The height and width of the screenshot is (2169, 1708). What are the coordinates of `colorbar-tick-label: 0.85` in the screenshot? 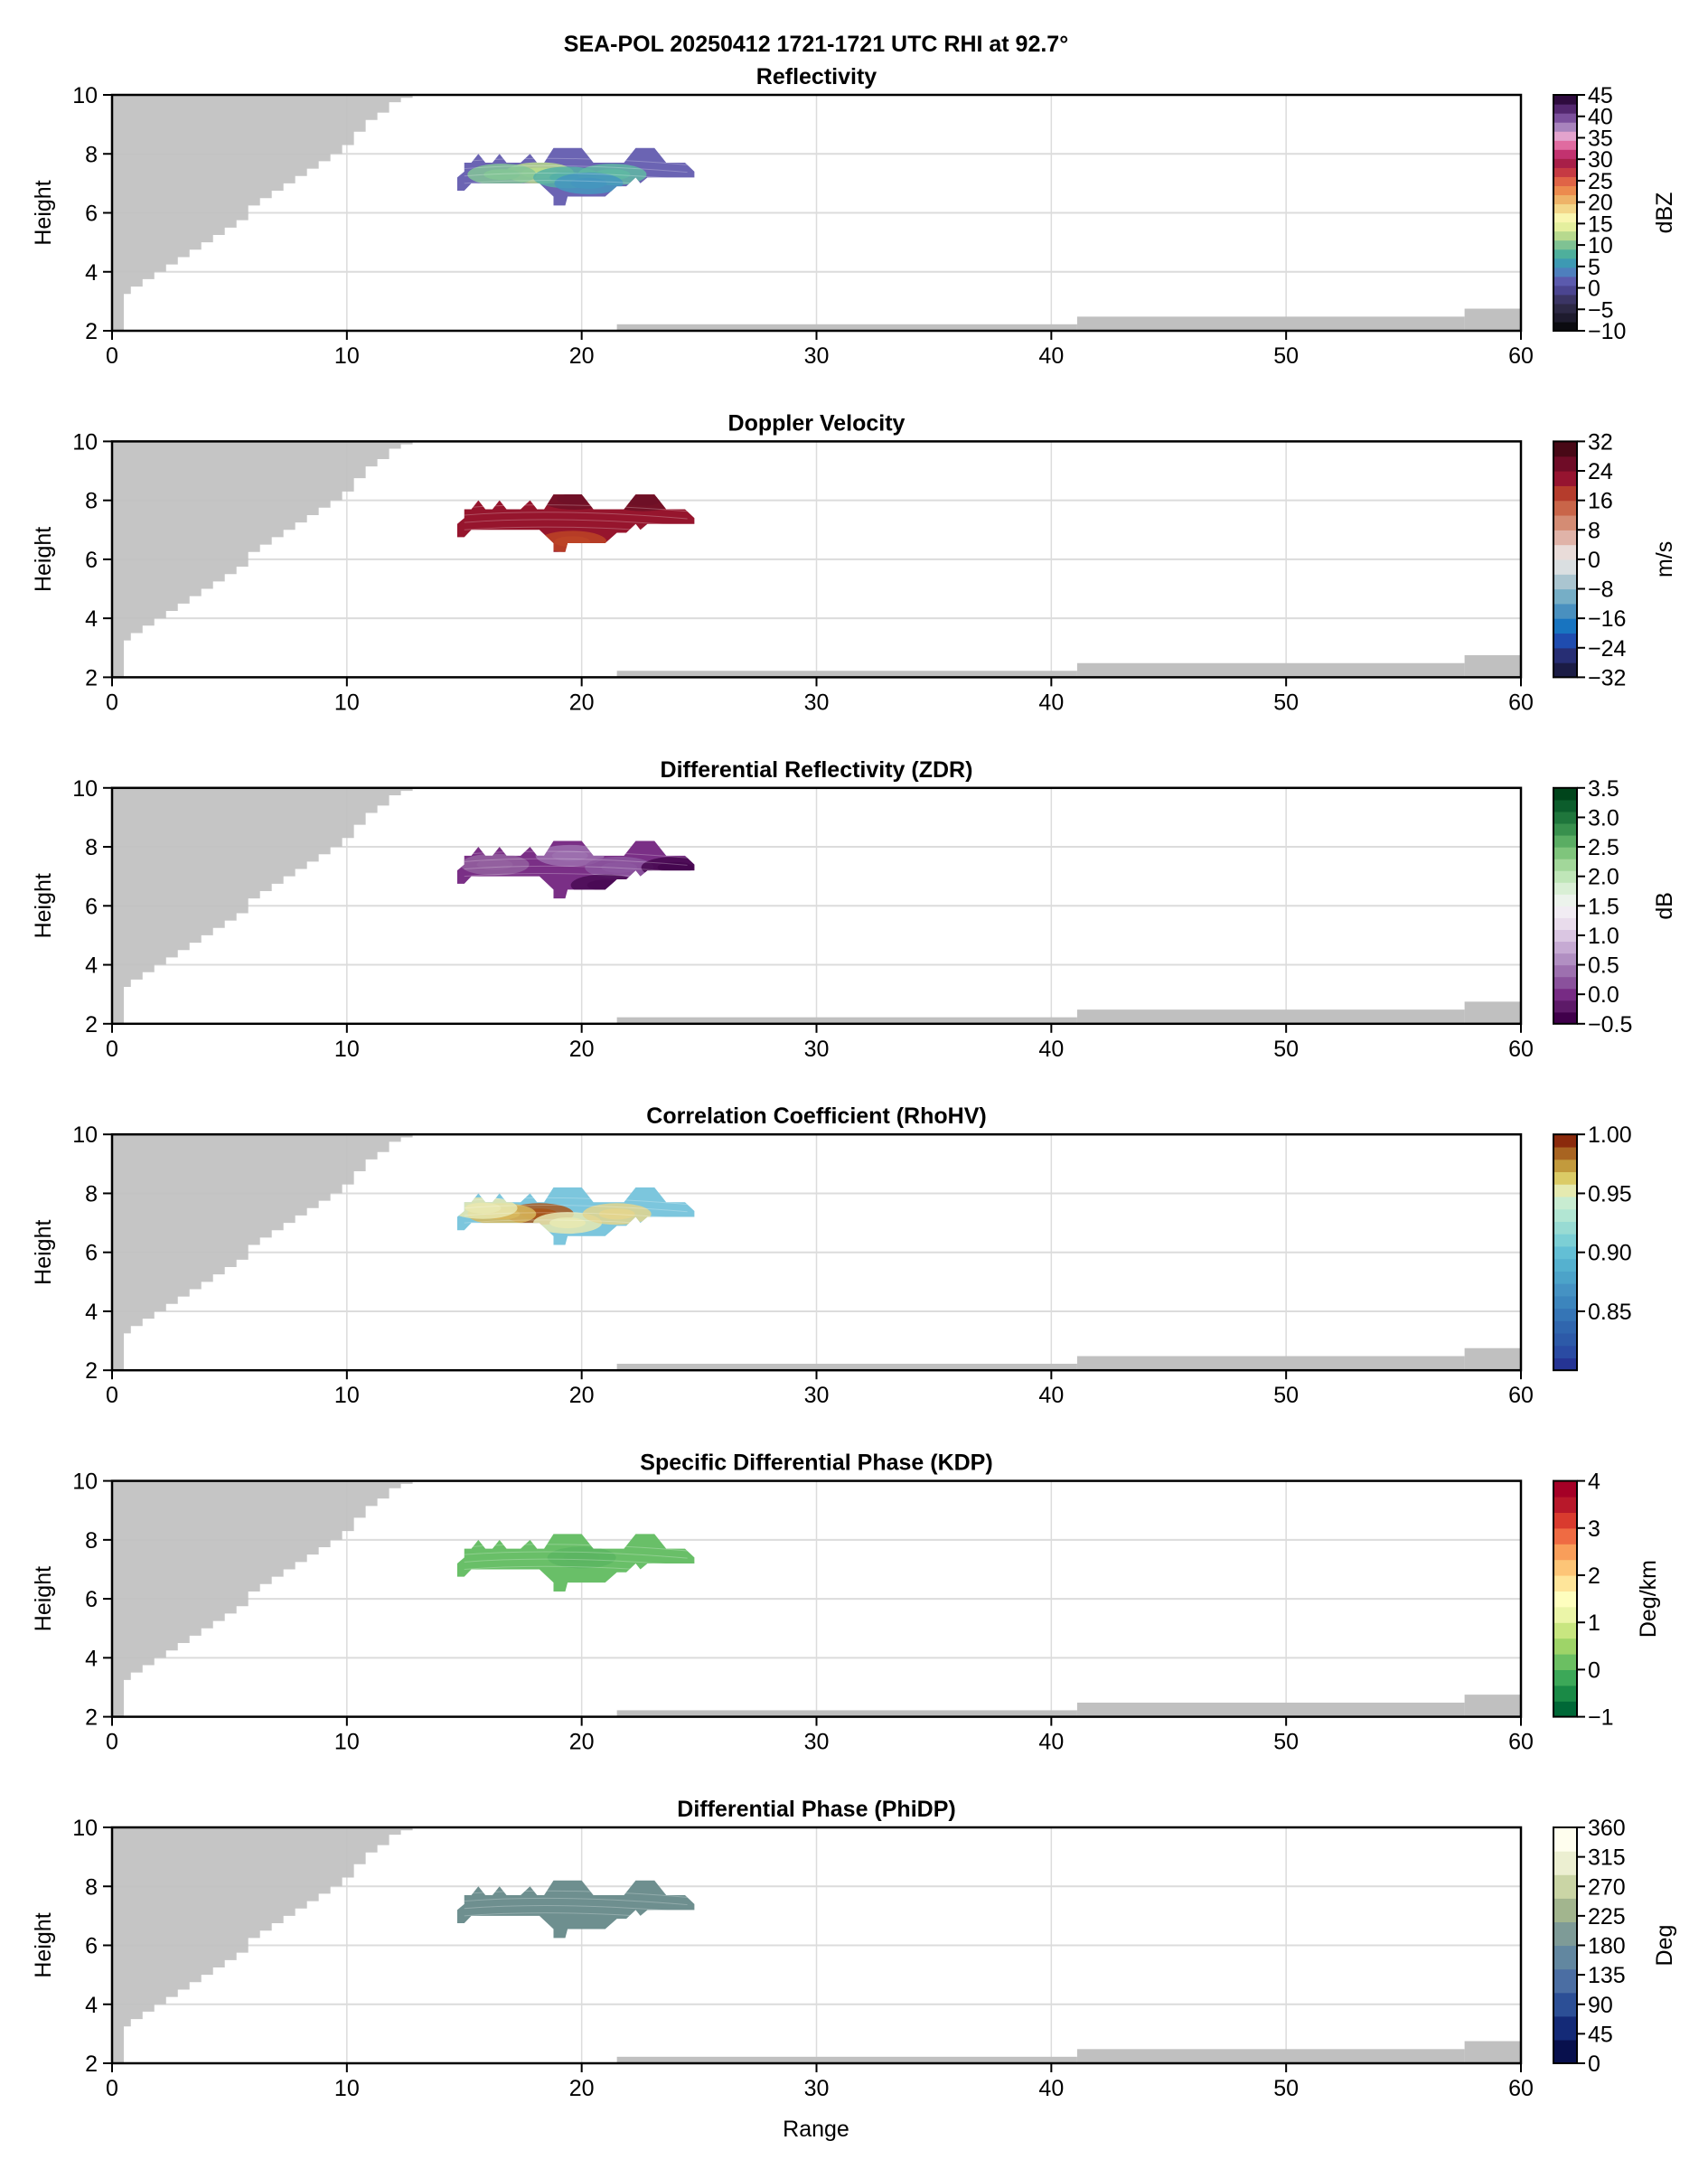 It's located at (1610, 1312).